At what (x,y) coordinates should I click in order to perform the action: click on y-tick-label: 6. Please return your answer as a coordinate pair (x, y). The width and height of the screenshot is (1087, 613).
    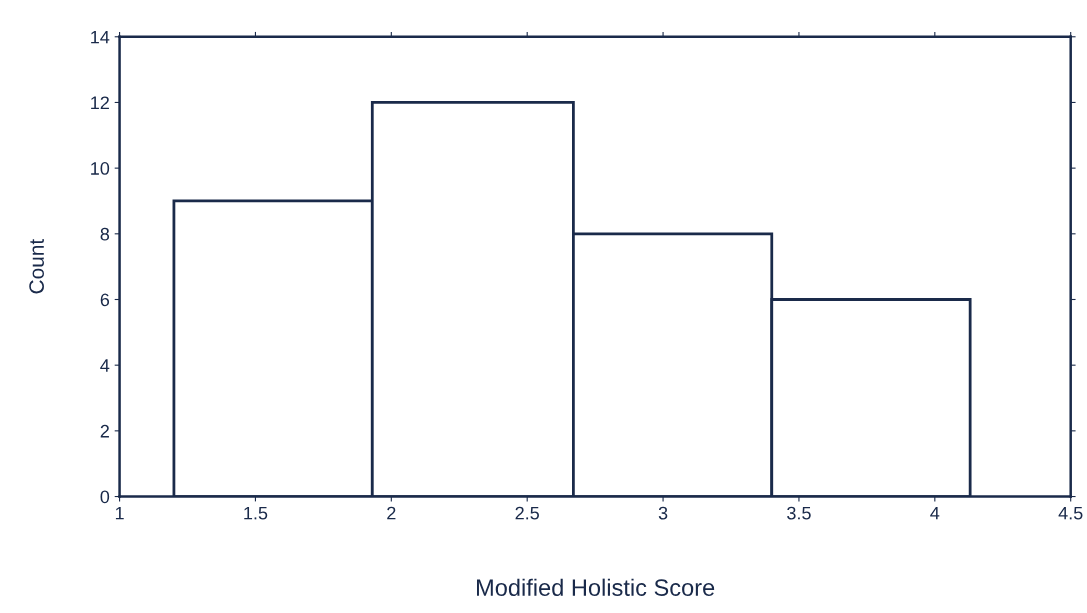
    Looking at the image, I should click on (105, 300).